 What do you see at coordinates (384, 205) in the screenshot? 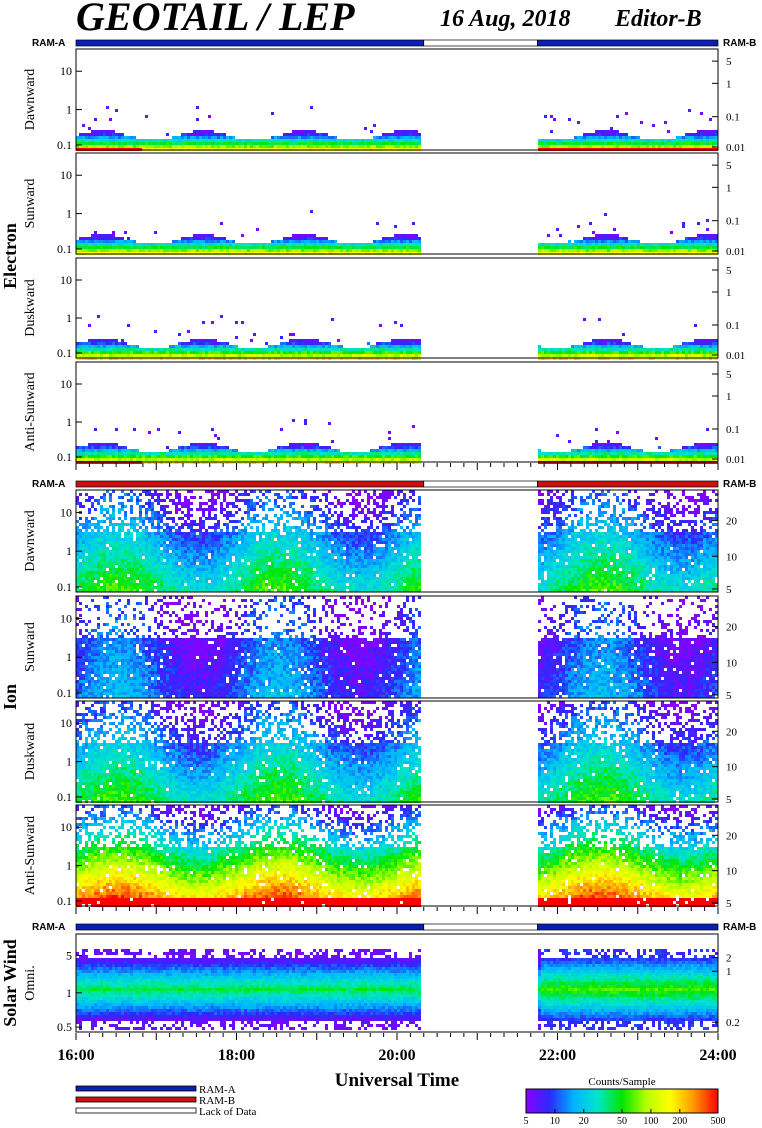
I see `panel-sunward: Sunward 10 1 0.1 5 1 0.1 0.01` at bounding box center [384, 205].